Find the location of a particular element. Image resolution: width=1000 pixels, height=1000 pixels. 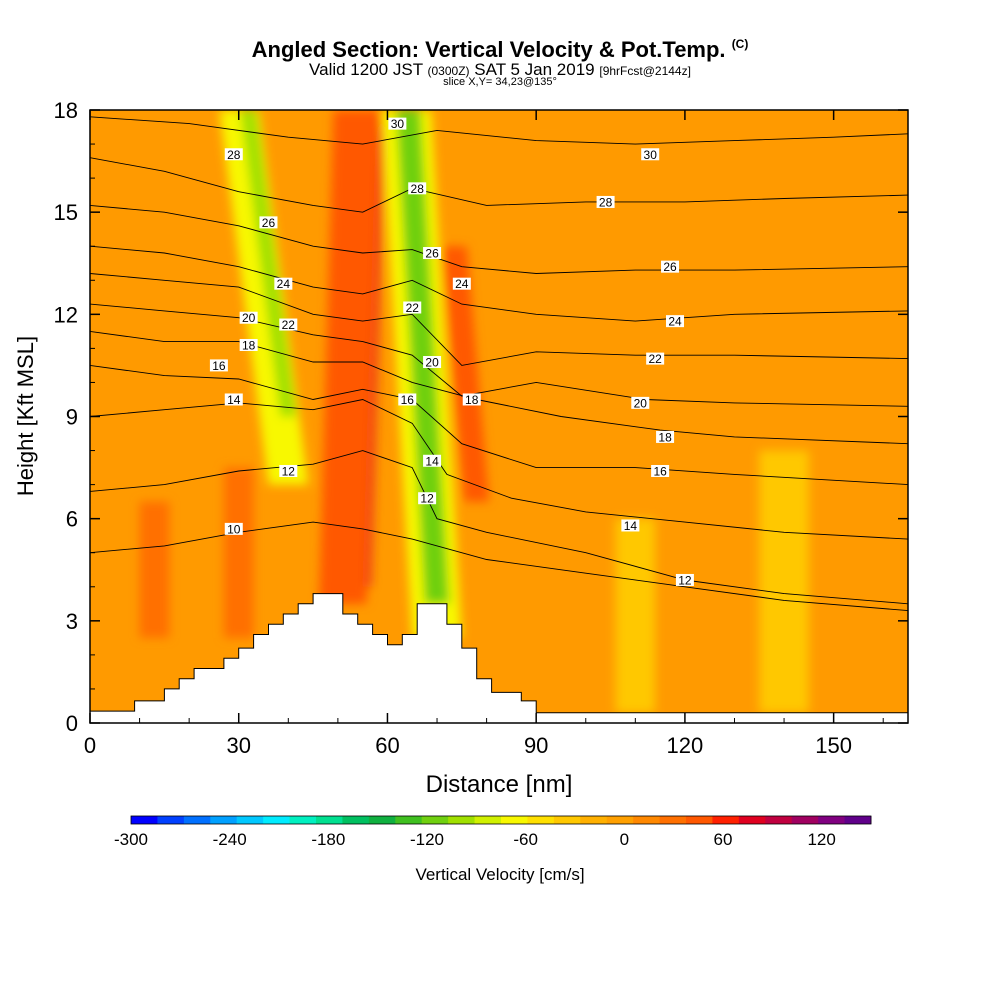

isentrope-label-text: 16 is located at coordinates (660, 471).